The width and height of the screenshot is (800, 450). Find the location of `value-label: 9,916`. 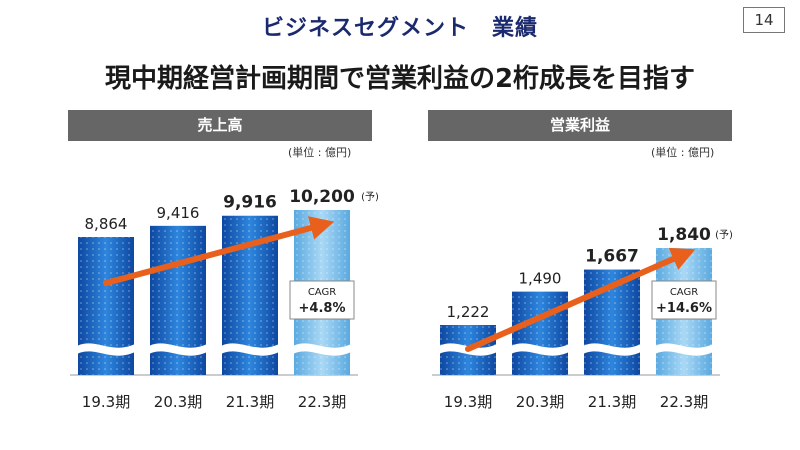

value-label: 9,916 is located at coordinates (250, 203).